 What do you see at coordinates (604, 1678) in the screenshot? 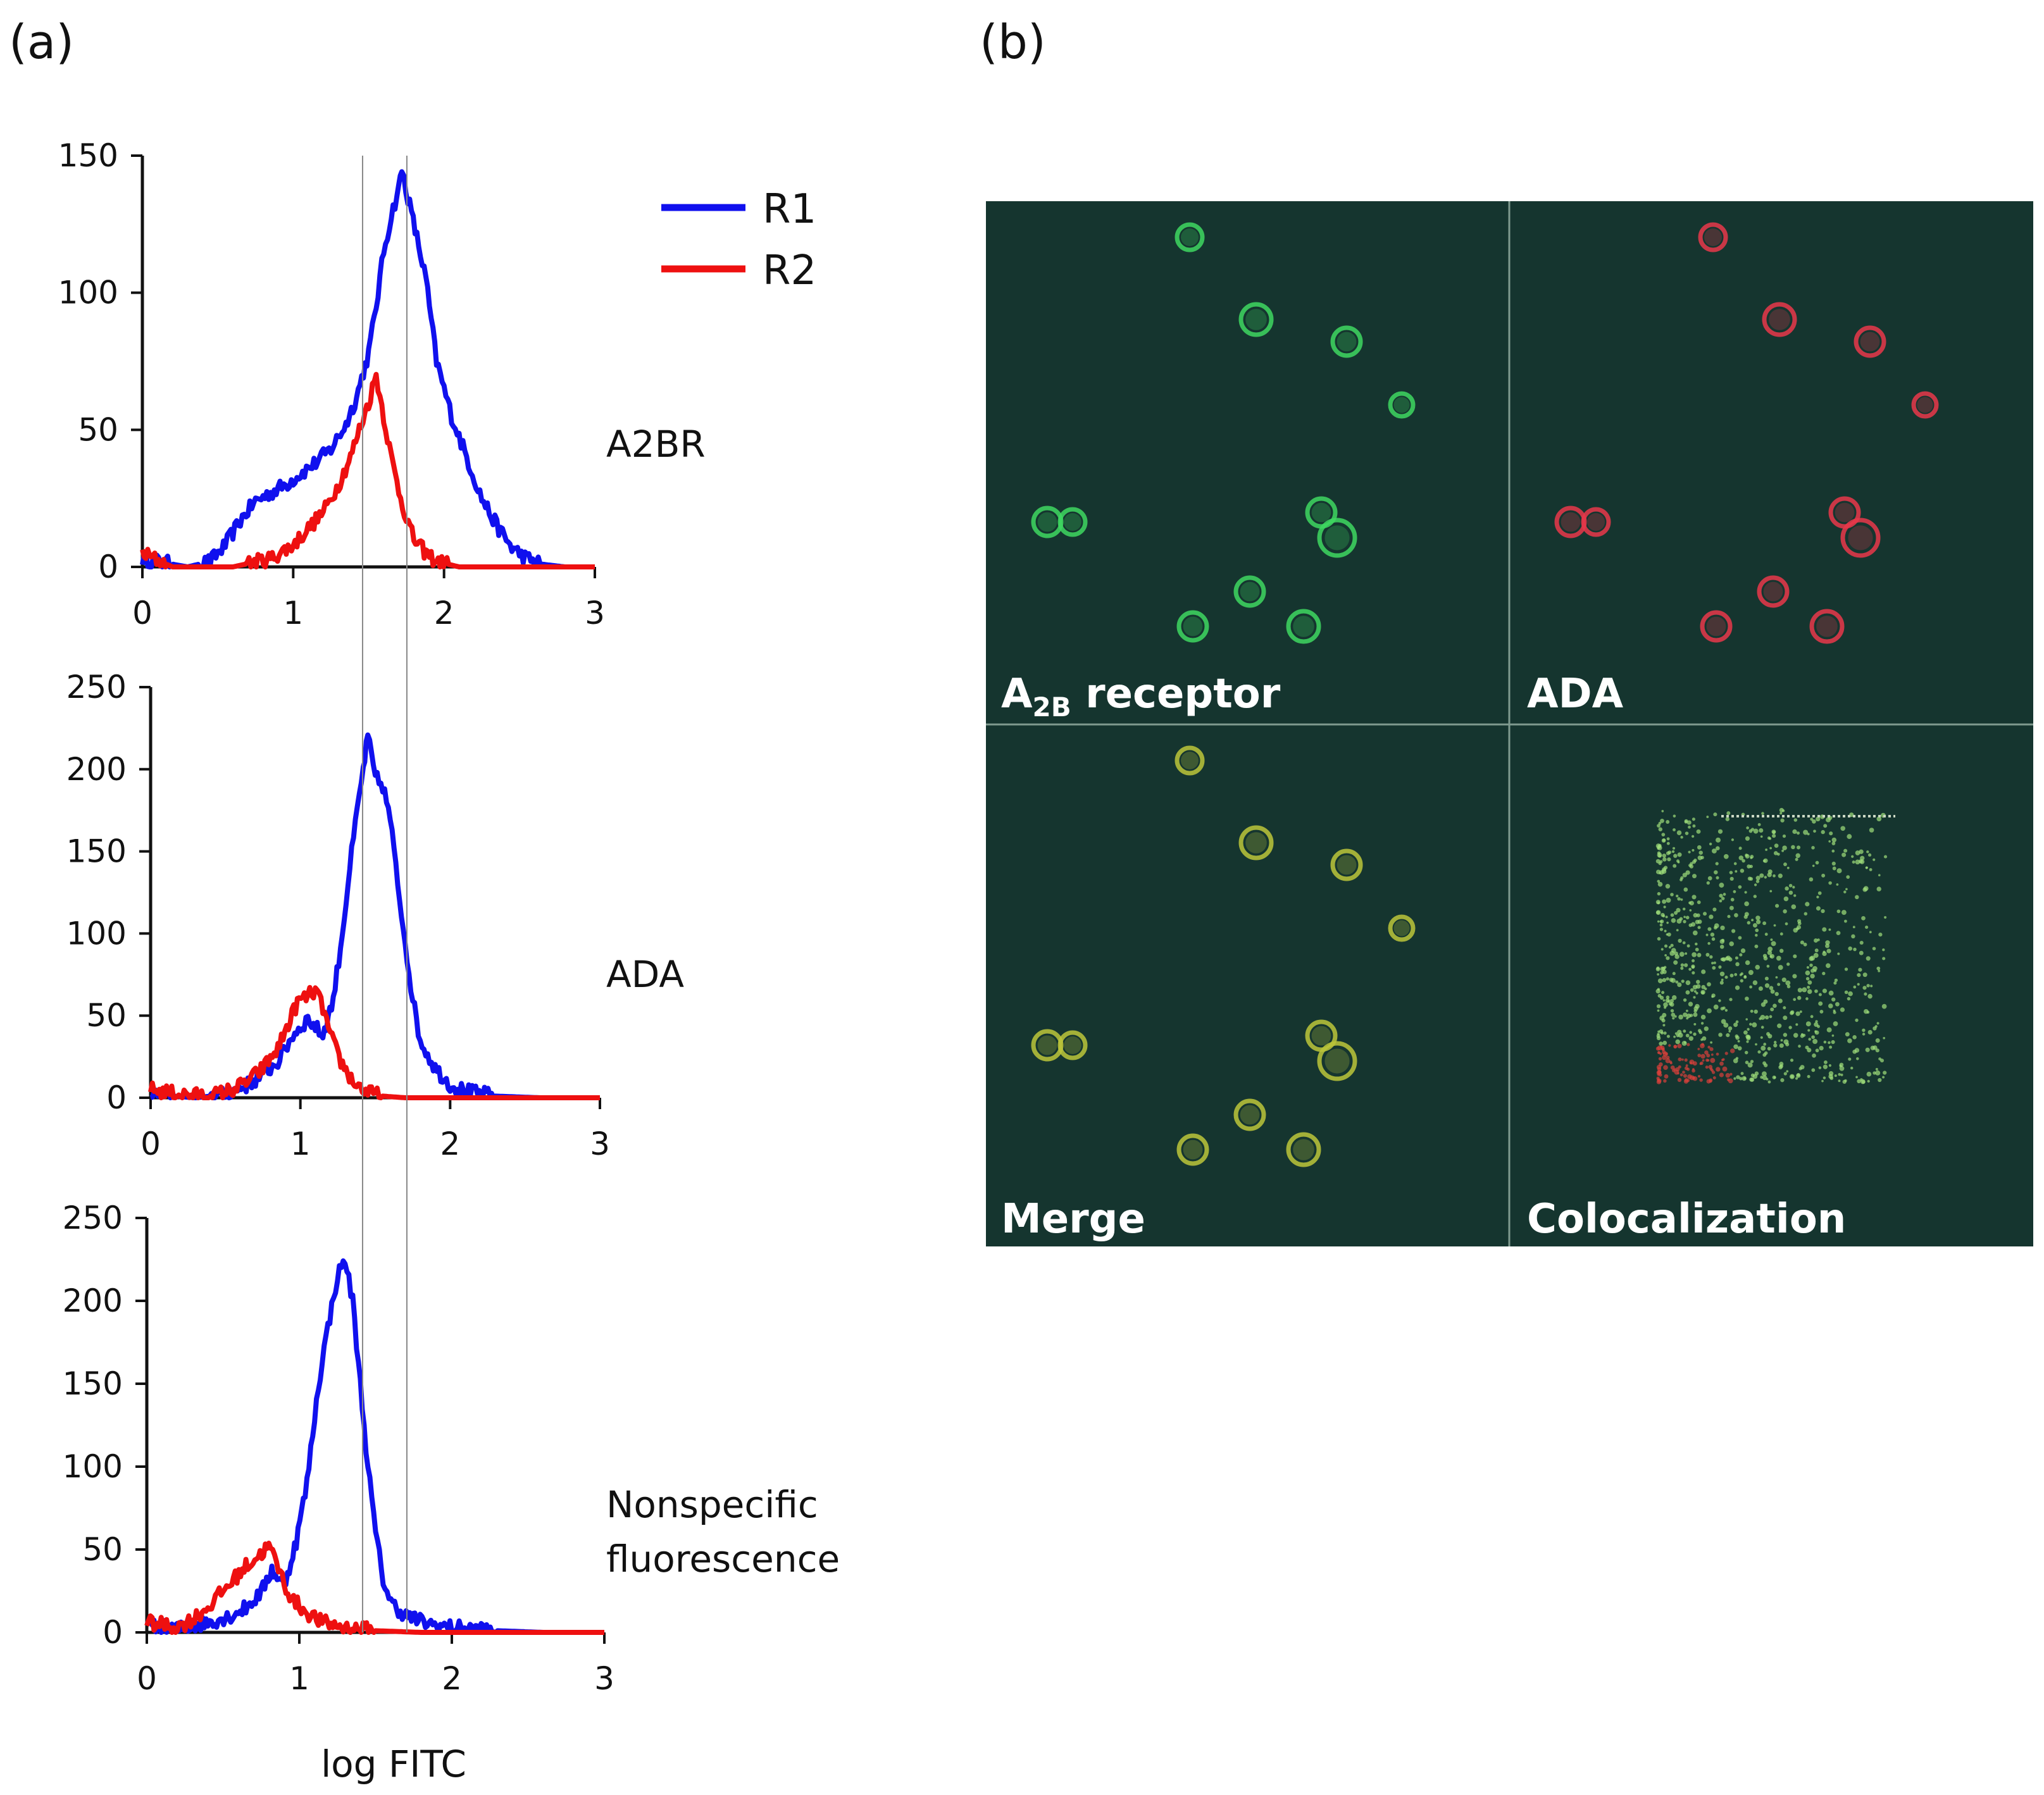
I see `x-tick-label: 3` at bounding box center [604, 1678].